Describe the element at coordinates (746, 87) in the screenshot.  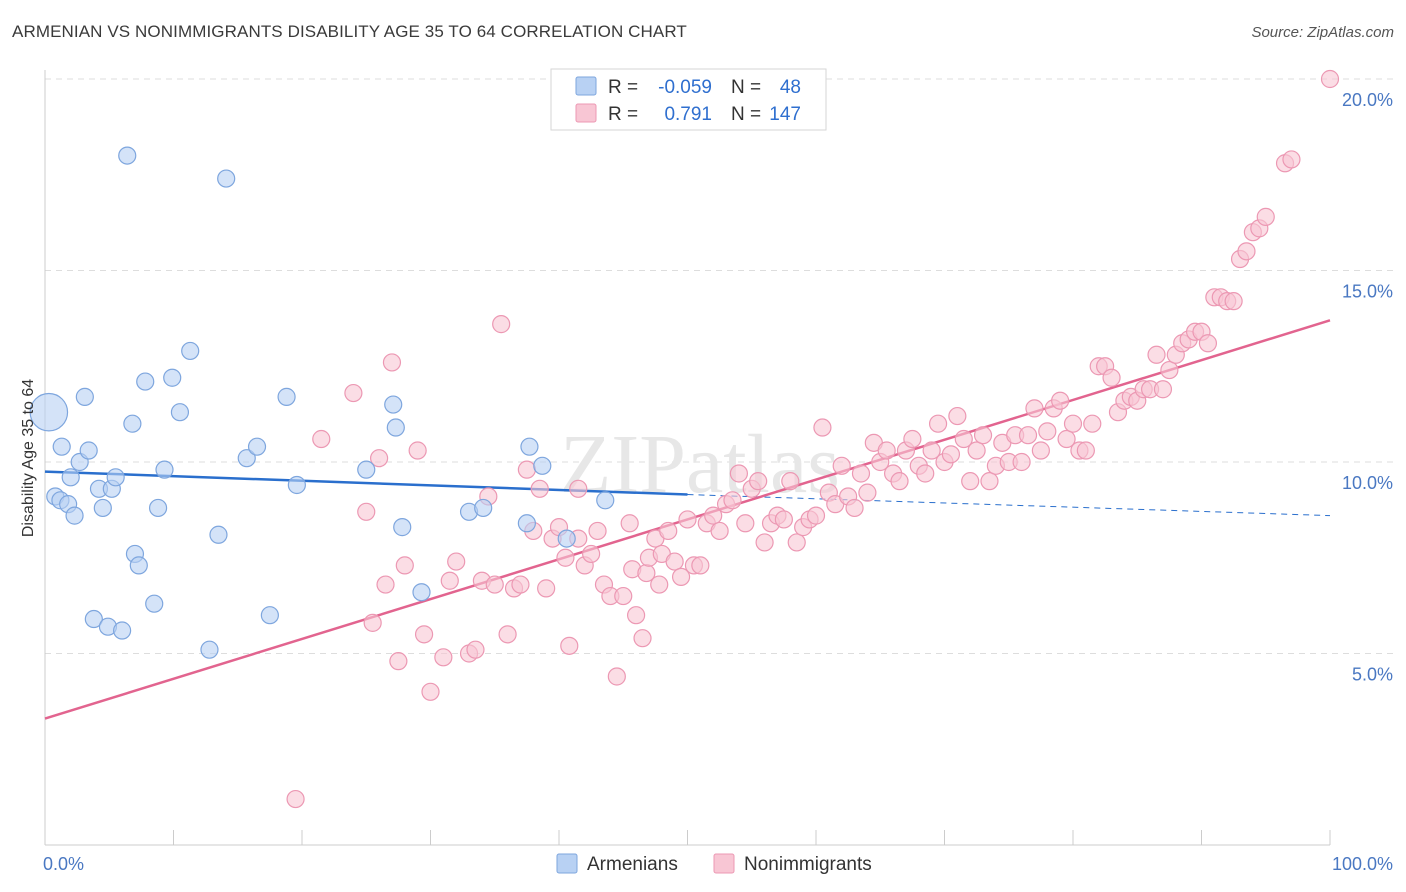
I see `legend-n-label-1: N =` at that location.